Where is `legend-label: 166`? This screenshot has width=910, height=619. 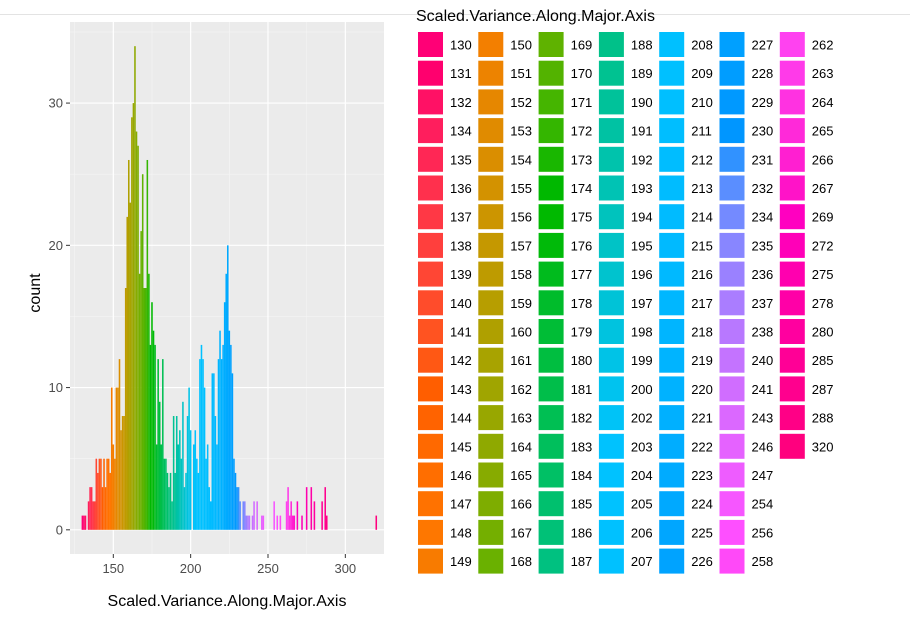
legend-label: 166 is located at coordinates (521, 504).